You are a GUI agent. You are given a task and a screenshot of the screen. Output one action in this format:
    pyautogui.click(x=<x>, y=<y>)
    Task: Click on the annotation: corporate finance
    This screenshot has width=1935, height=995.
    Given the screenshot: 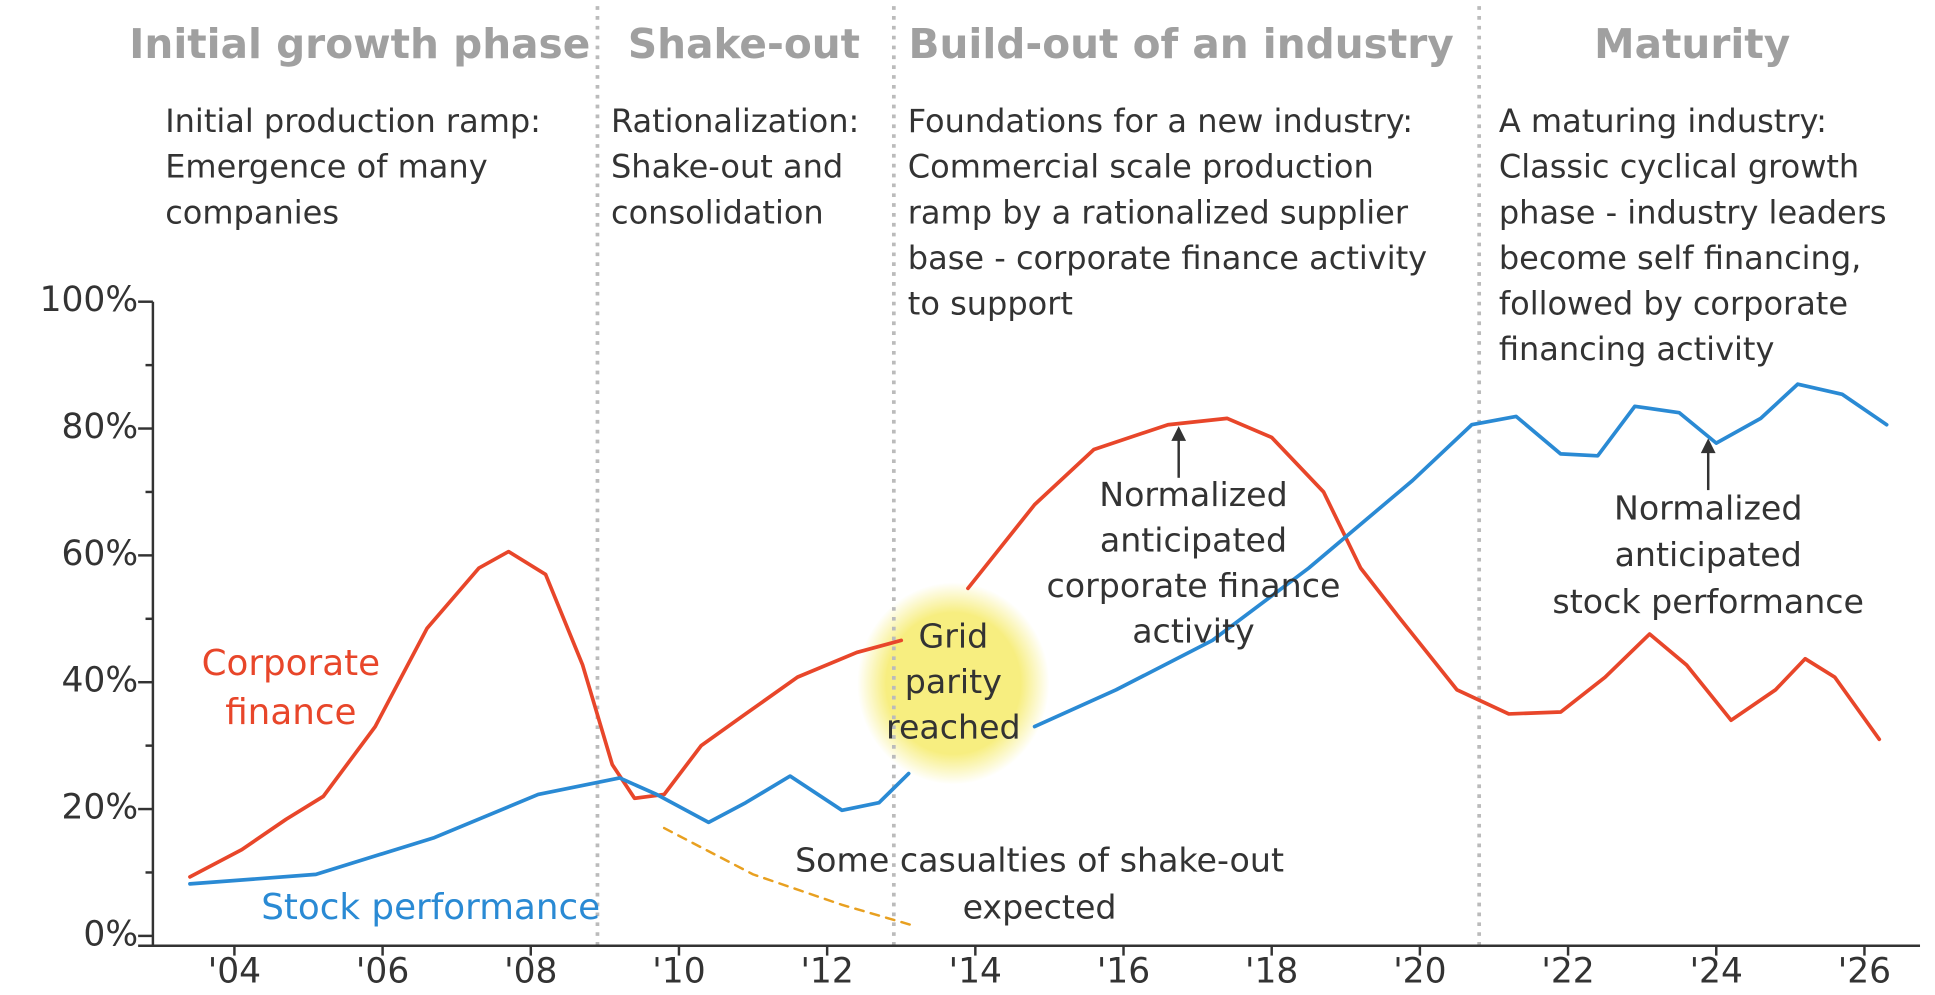 What is the action you would take?
    pyautogui.click(x=1194, y=585)
    